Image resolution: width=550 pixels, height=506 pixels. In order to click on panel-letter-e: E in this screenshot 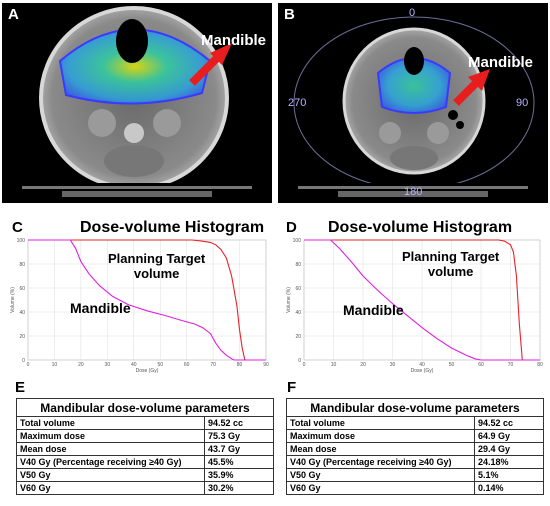, I will do `click(20, 387)`.